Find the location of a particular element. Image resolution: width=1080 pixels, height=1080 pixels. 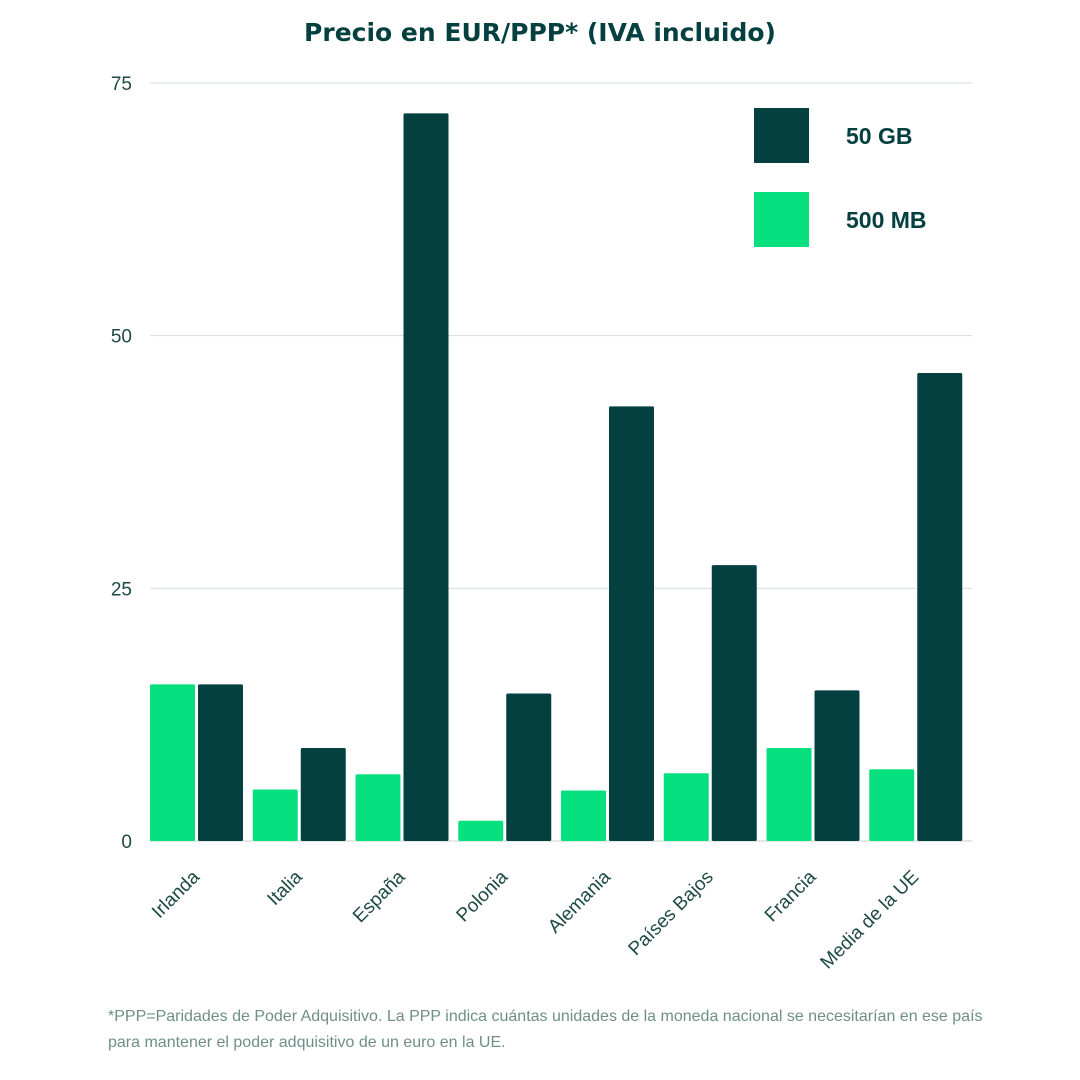

y-tick-label: 25 is located at coordinates (121, 589).